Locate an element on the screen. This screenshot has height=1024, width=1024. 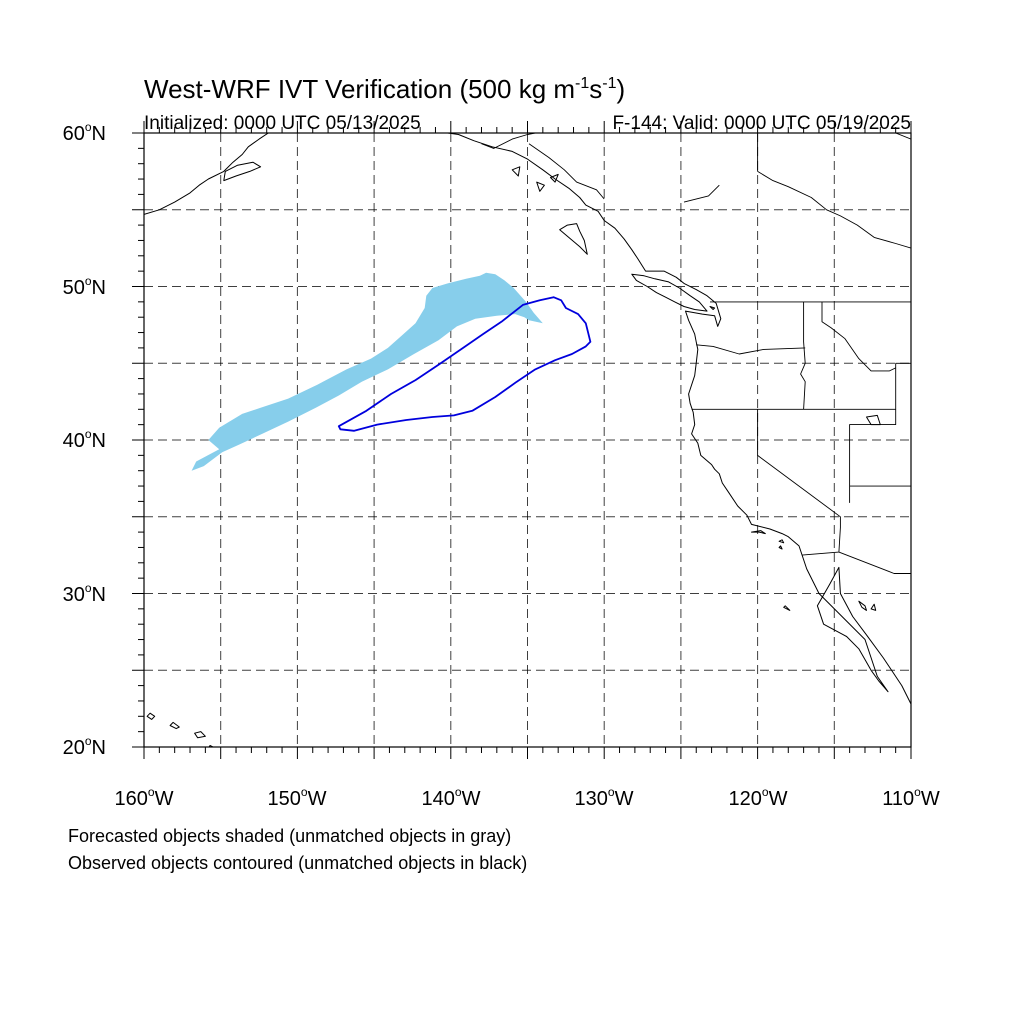
lat-label-60n: 60oN is located at coordinates (84, 132).